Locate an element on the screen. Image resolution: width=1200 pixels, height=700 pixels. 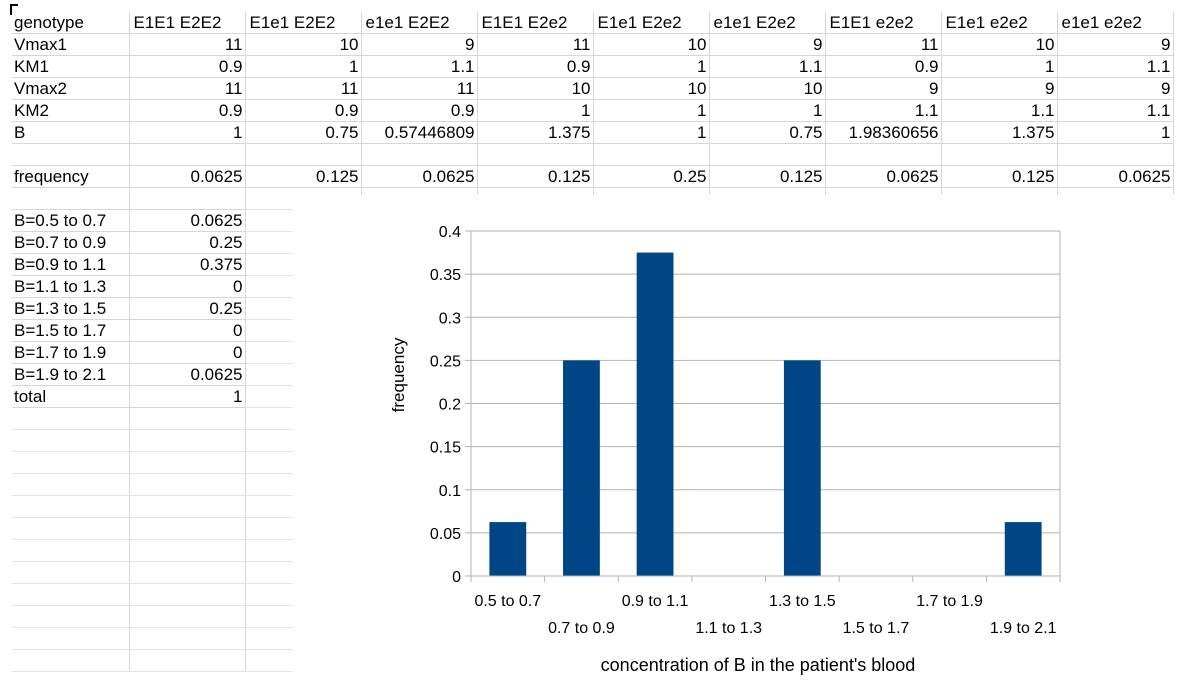
bar-0.9-to-1.1 is located at coordinates (655, 414).